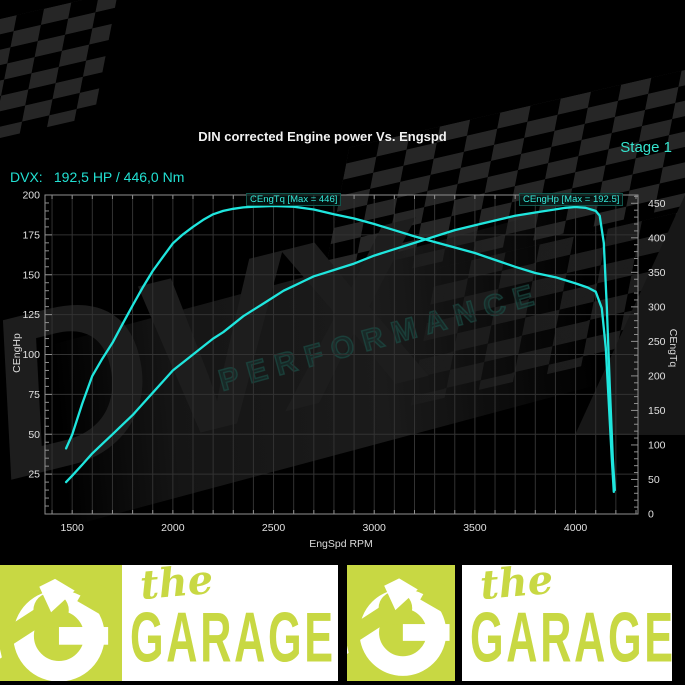  Describe the element at coordinates (31, 315) in the screenshot. I see `svg-text: 125` at that location.